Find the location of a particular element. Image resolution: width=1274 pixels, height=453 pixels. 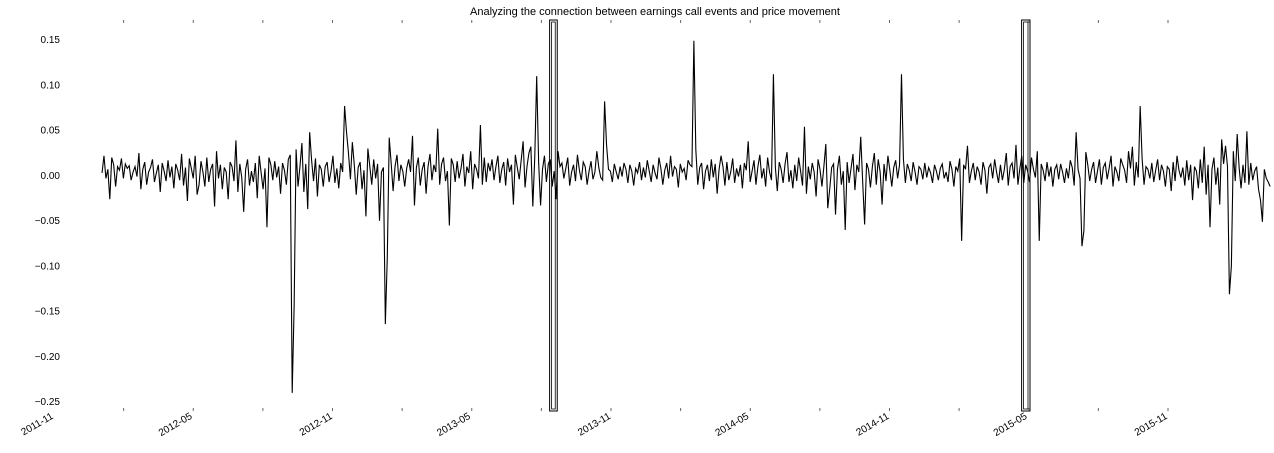

y-tick-label: 0.15 is located at coordinates (51, 40).